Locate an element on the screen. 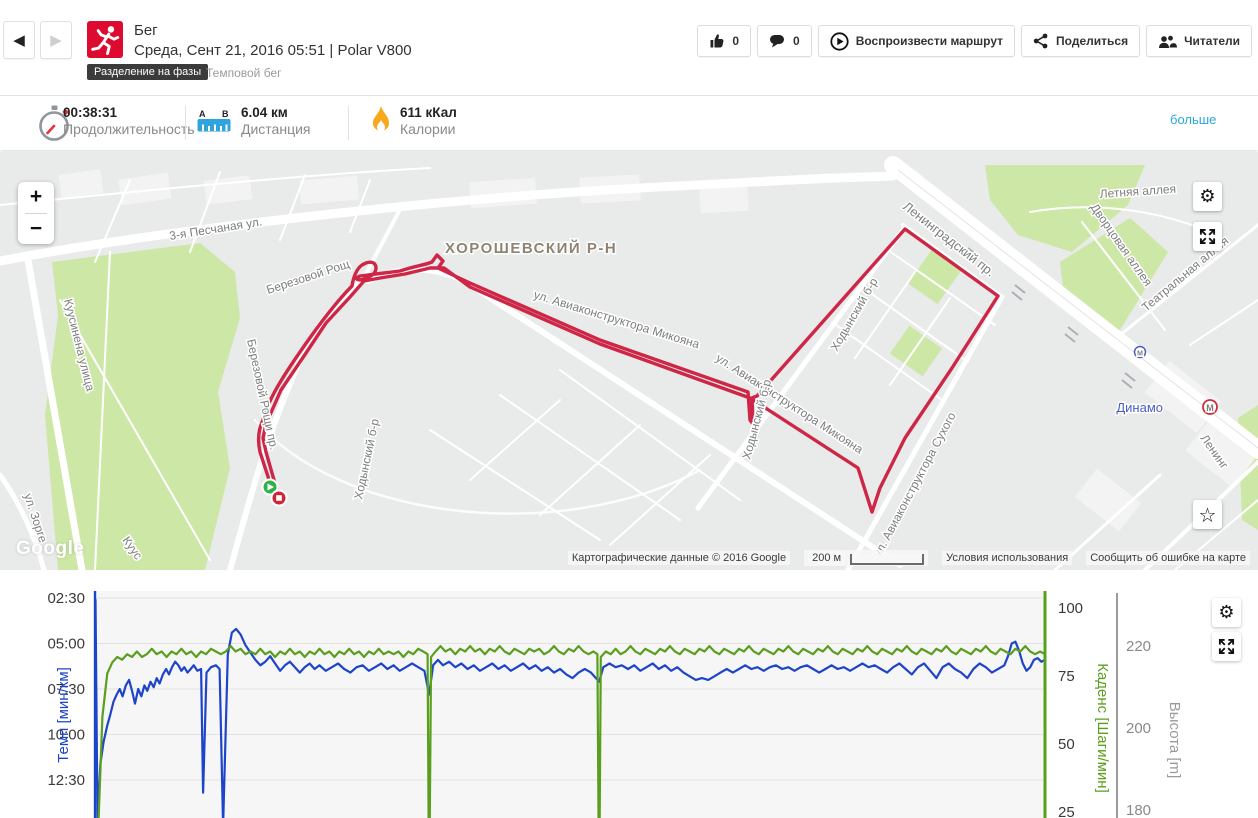 The image size is (1258, 818). district-label: ХОРОШЕВСКИЙ Р-Н is located at coordinates (531, 248).